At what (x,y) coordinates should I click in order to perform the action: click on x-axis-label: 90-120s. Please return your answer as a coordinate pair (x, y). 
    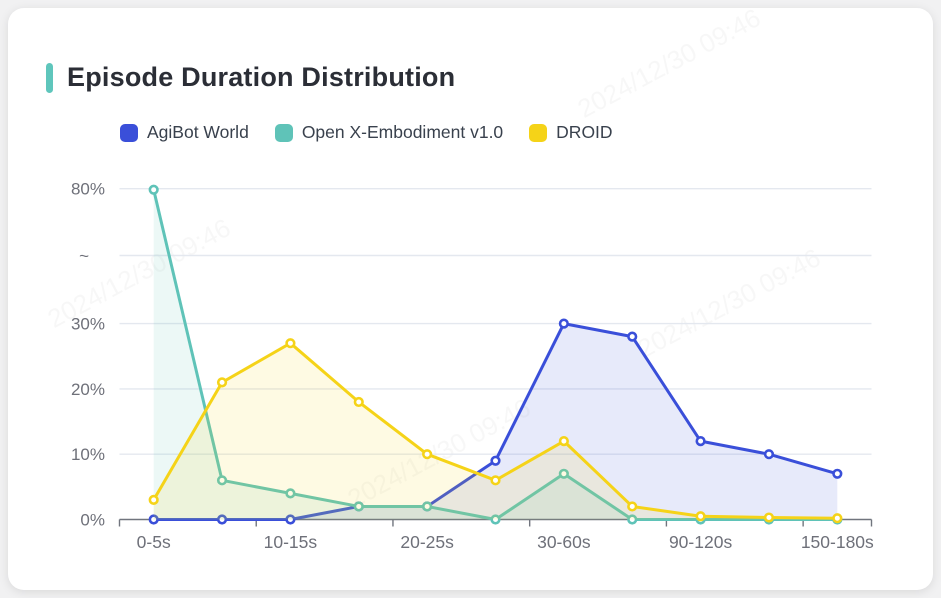
    Looking at the image, I should click on (700, 542).